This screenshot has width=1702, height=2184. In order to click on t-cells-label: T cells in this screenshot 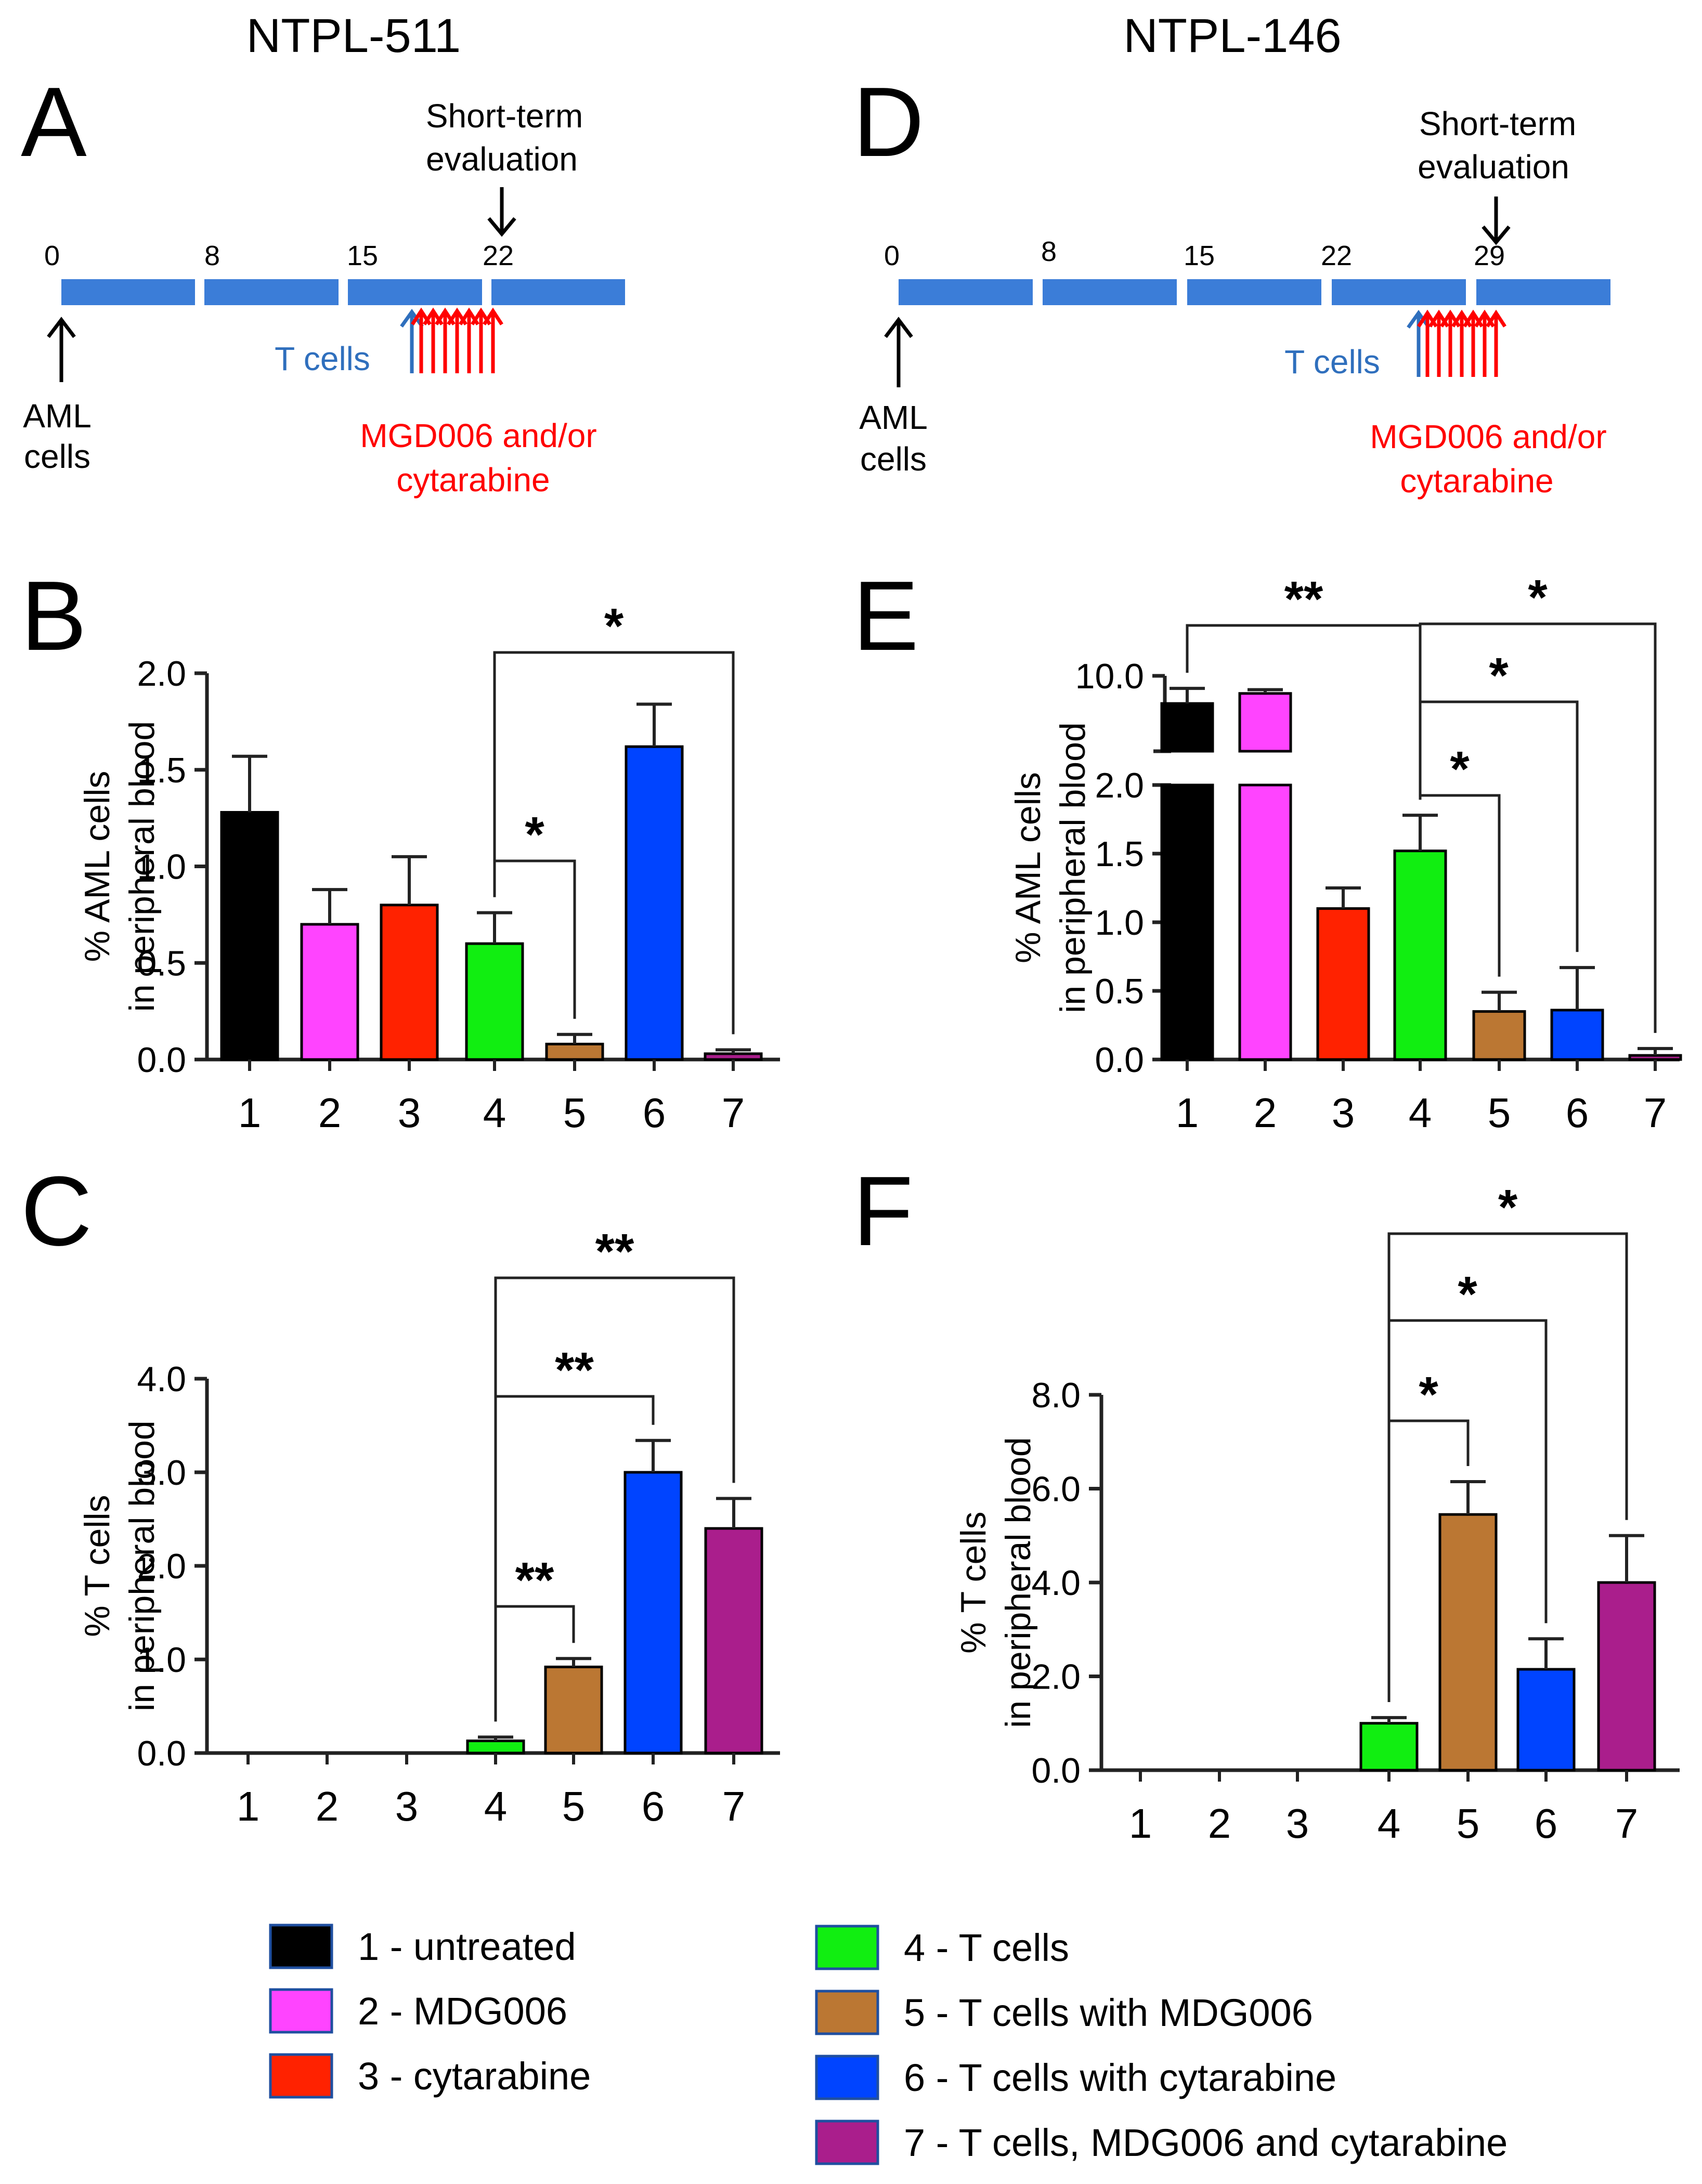, I will do `click(322, 358)`.